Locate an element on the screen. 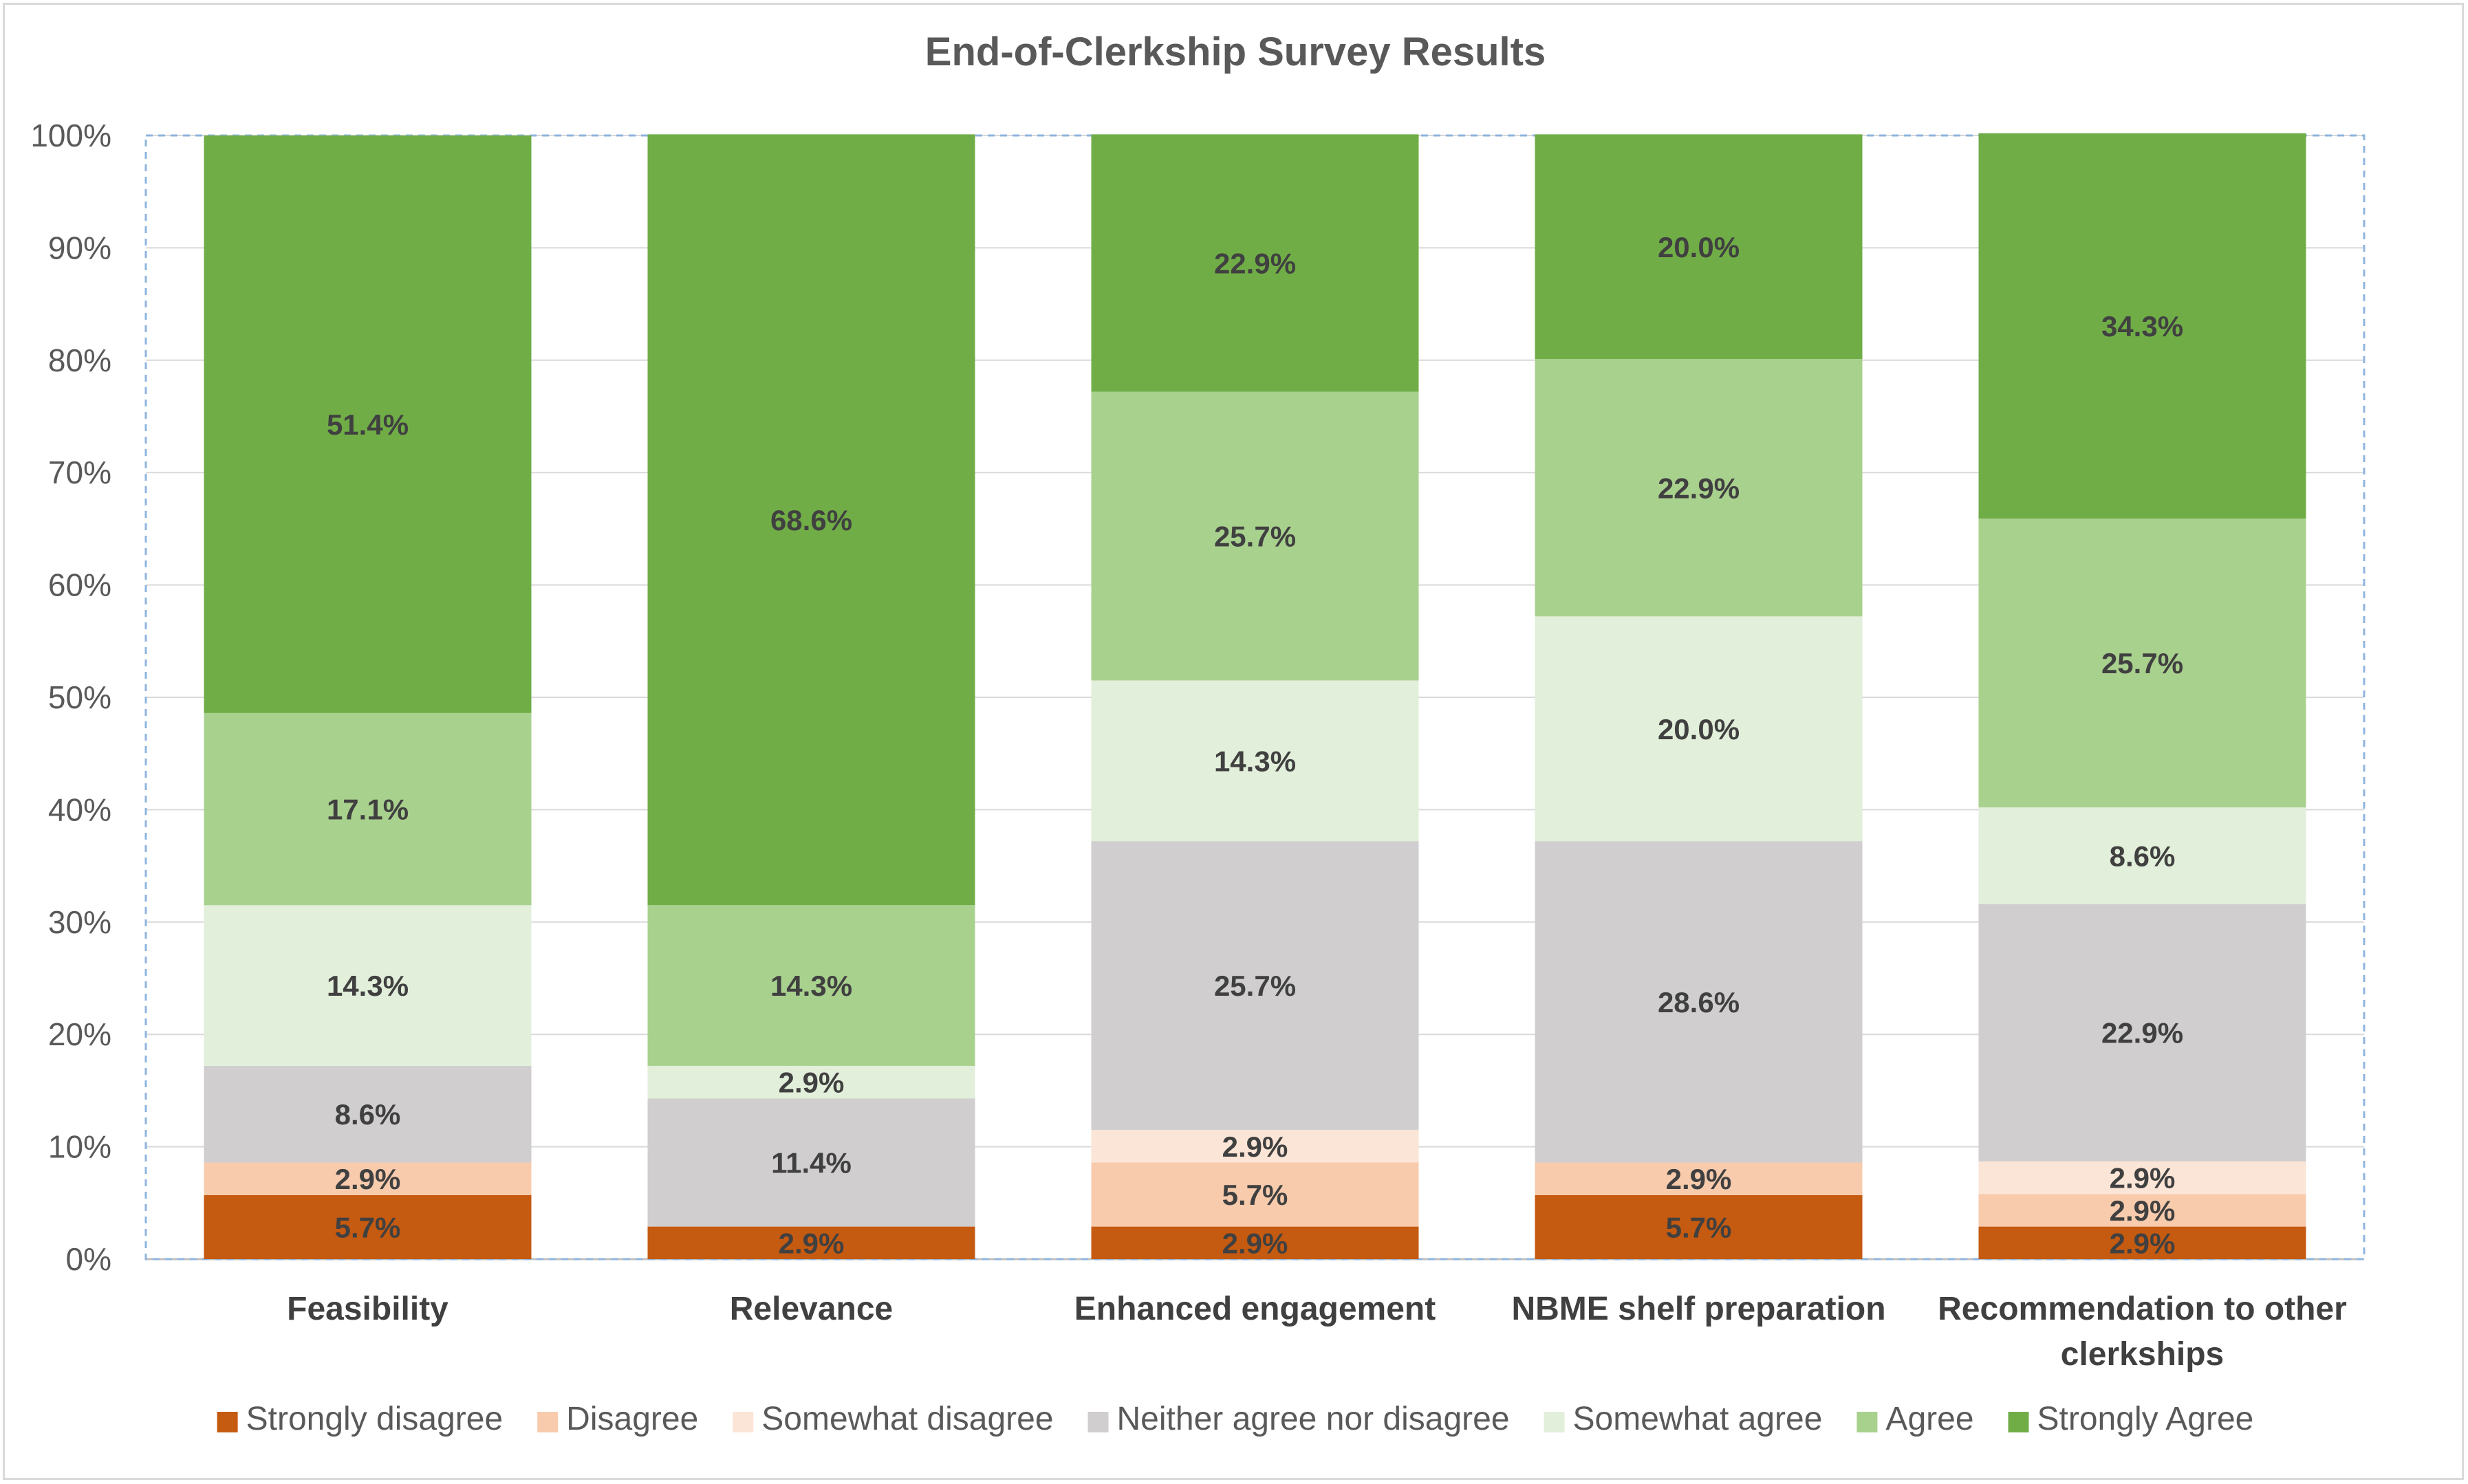 The height and width of the screenshot is (1484, 2468). data-label: 17.1% is located at coordinates (368, 810).